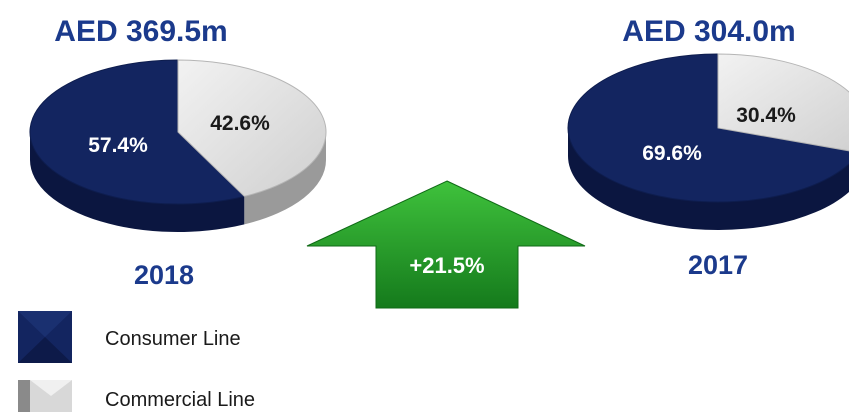  Describe the element at coordinates (708, 31) in the screenshot. I see `pie-2017-title: AED 304.0m` at that location.